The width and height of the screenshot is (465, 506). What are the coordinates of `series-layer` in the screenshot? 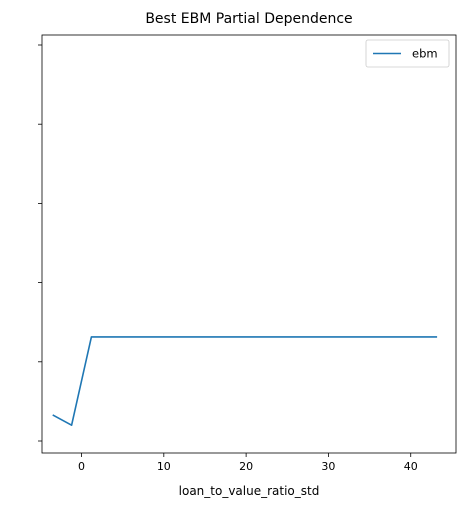 It's located at (245, 381).